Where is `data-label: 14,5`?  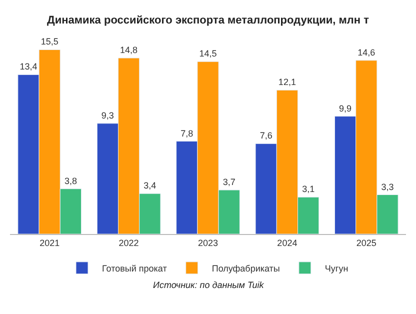 data-label: 14,5 is located at coordinates (208, 53).